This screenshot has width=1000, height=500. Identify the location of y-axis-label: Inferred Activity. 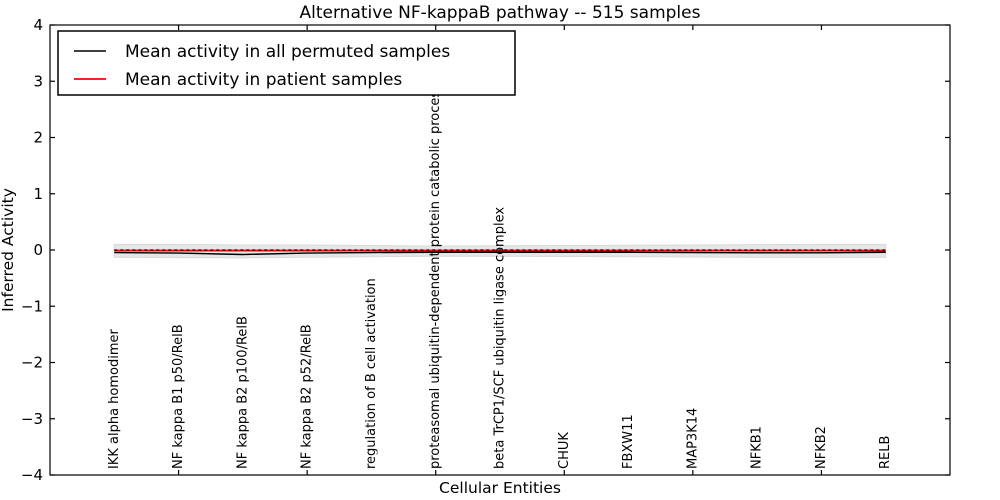
(8, 250).